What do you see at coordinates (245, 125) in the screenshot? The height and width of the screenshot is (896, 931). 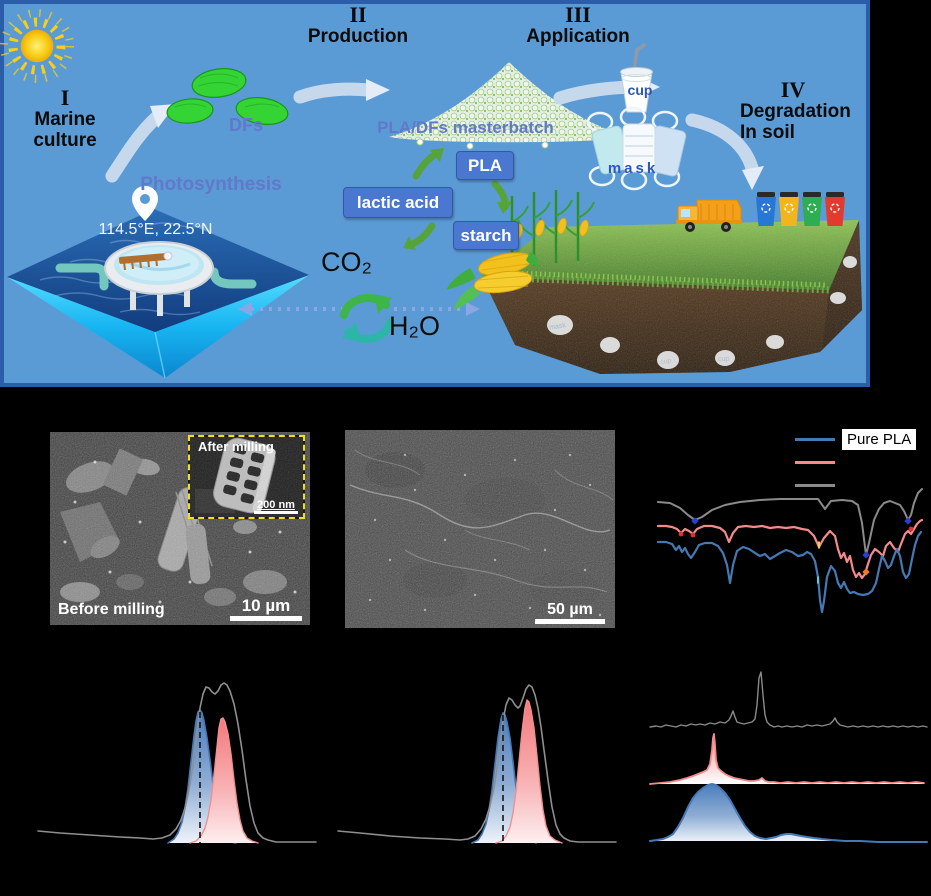 I see `dfs-label: DFs` at bounding box center [245, 125].